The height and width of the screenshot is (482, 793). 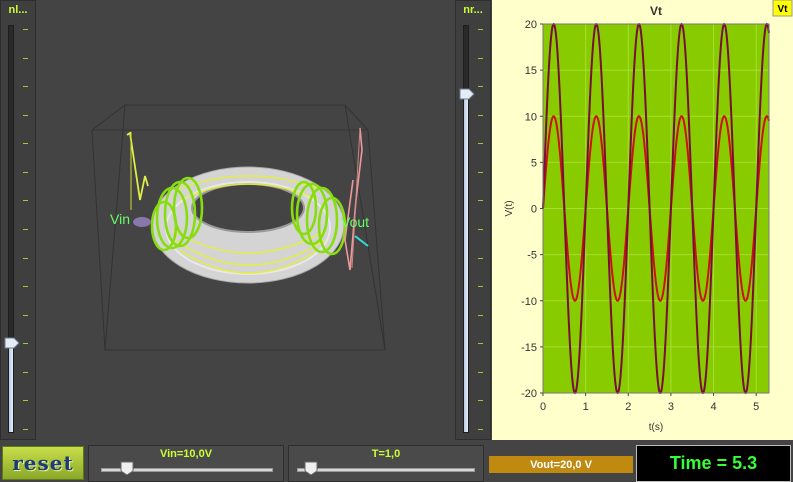 I want to click on x-tick-label: 4, so click(x=714, y=407).